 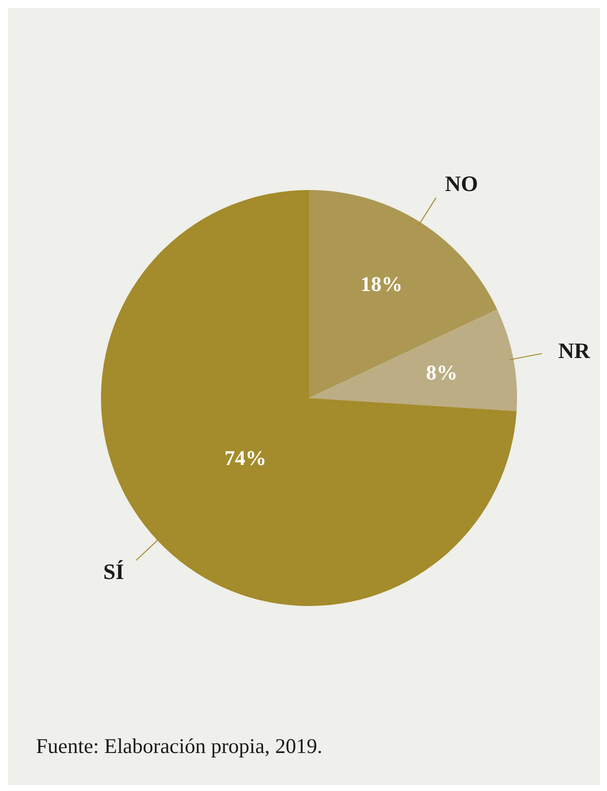 What do you see at coordinates (113, 571) in the screenshot?
I see `slice-label: SÍ` at bounding box center [113, 571].